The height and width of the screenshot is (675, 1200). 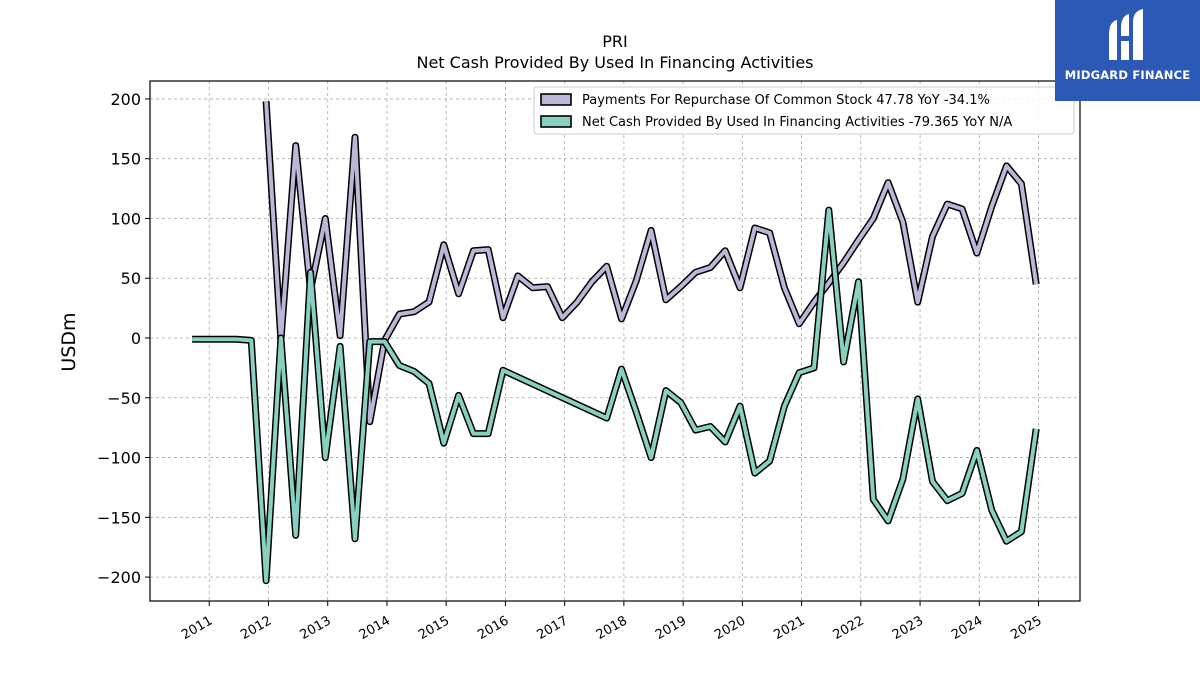 I want to click on y-tick-label: 0, so click(x=136, y=338).